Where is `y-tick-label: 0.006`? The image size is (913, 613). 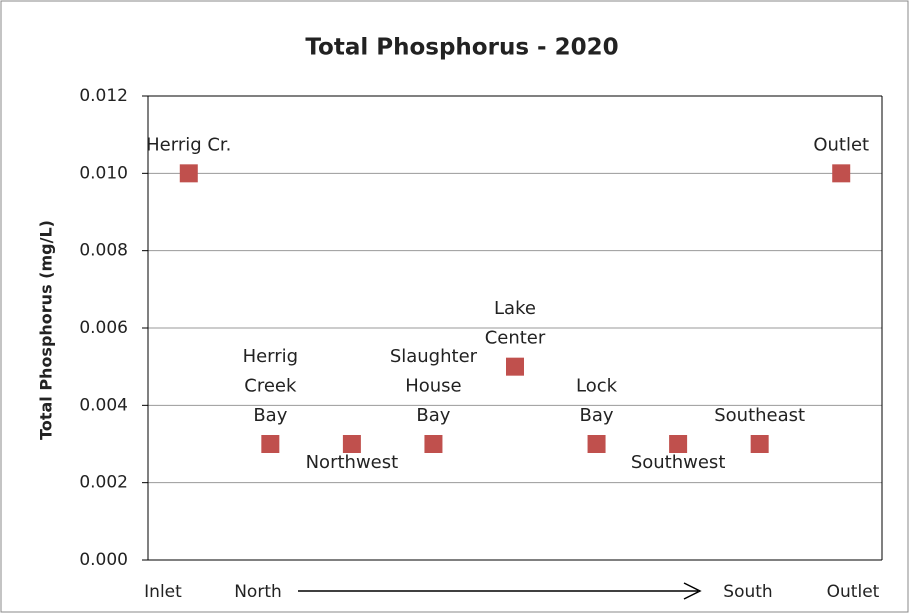
y-tick-label: 0.006 is located at coordinates (103, 328).